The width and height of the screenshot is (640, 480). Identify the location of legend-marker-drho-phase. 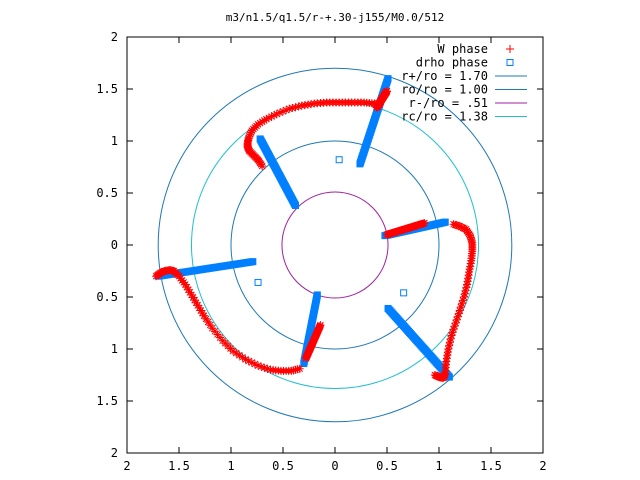
(510, 62).